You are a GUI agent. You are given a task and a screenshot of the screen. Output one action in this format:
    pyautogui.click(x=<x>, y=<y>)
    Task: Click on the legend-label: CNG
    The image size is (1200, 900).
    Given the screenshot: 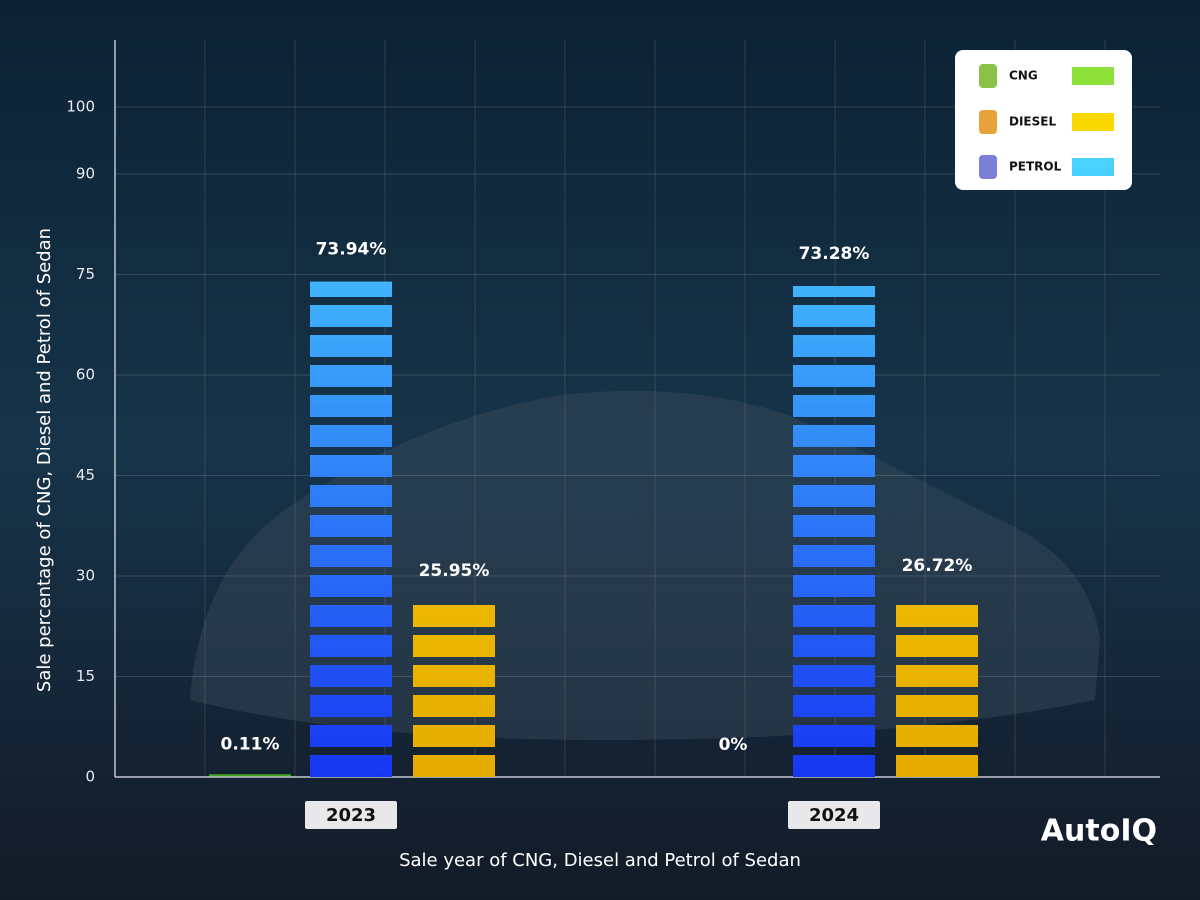 What is the action you would take?
    pyautogui.click(x=1023, y=76)
    